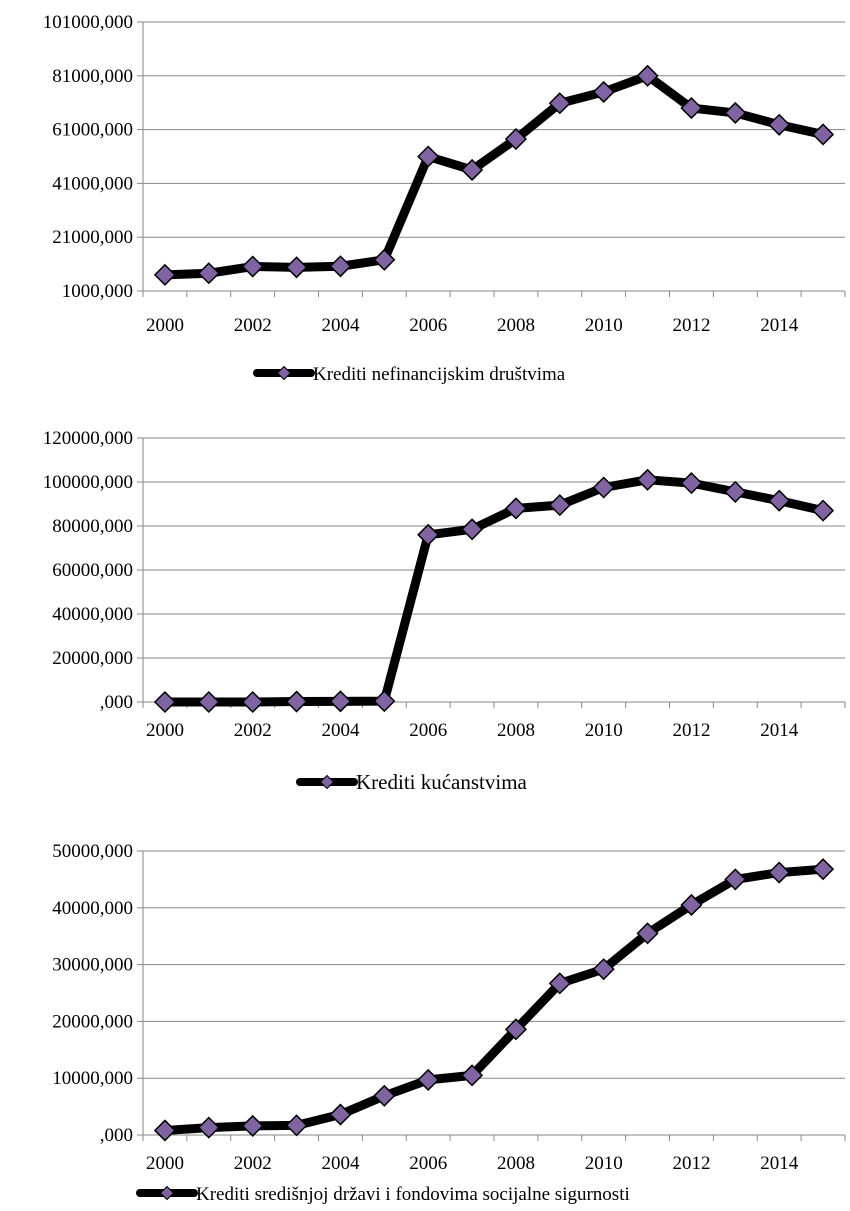 Image resolution: width=850 pixels, height=1211 pixels. Describe the element at coordinates (97, 291) in the screenshot. I see `y-tick-label: 1000,000` at that location.